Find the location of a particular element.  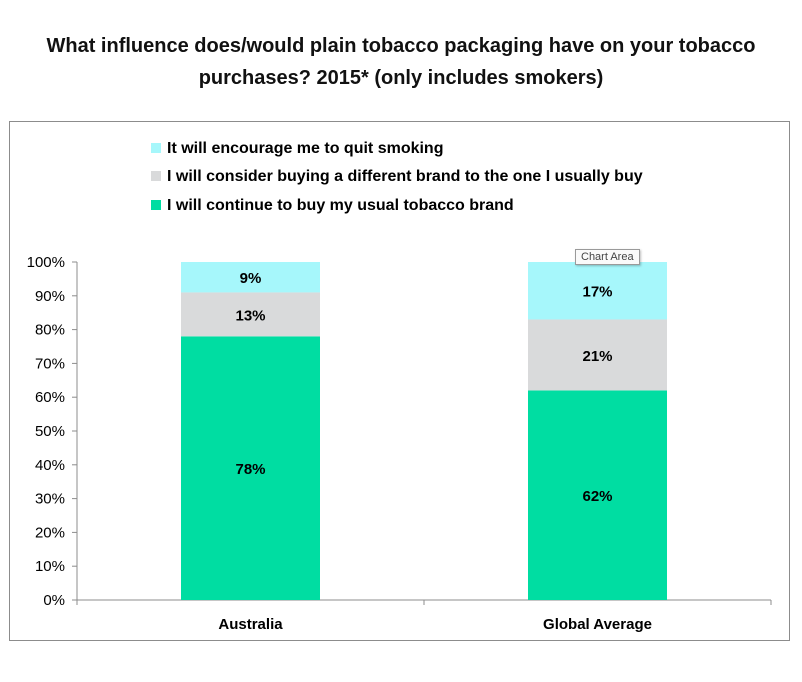

legend-swatch-quit is located at coordinates (156, 147).